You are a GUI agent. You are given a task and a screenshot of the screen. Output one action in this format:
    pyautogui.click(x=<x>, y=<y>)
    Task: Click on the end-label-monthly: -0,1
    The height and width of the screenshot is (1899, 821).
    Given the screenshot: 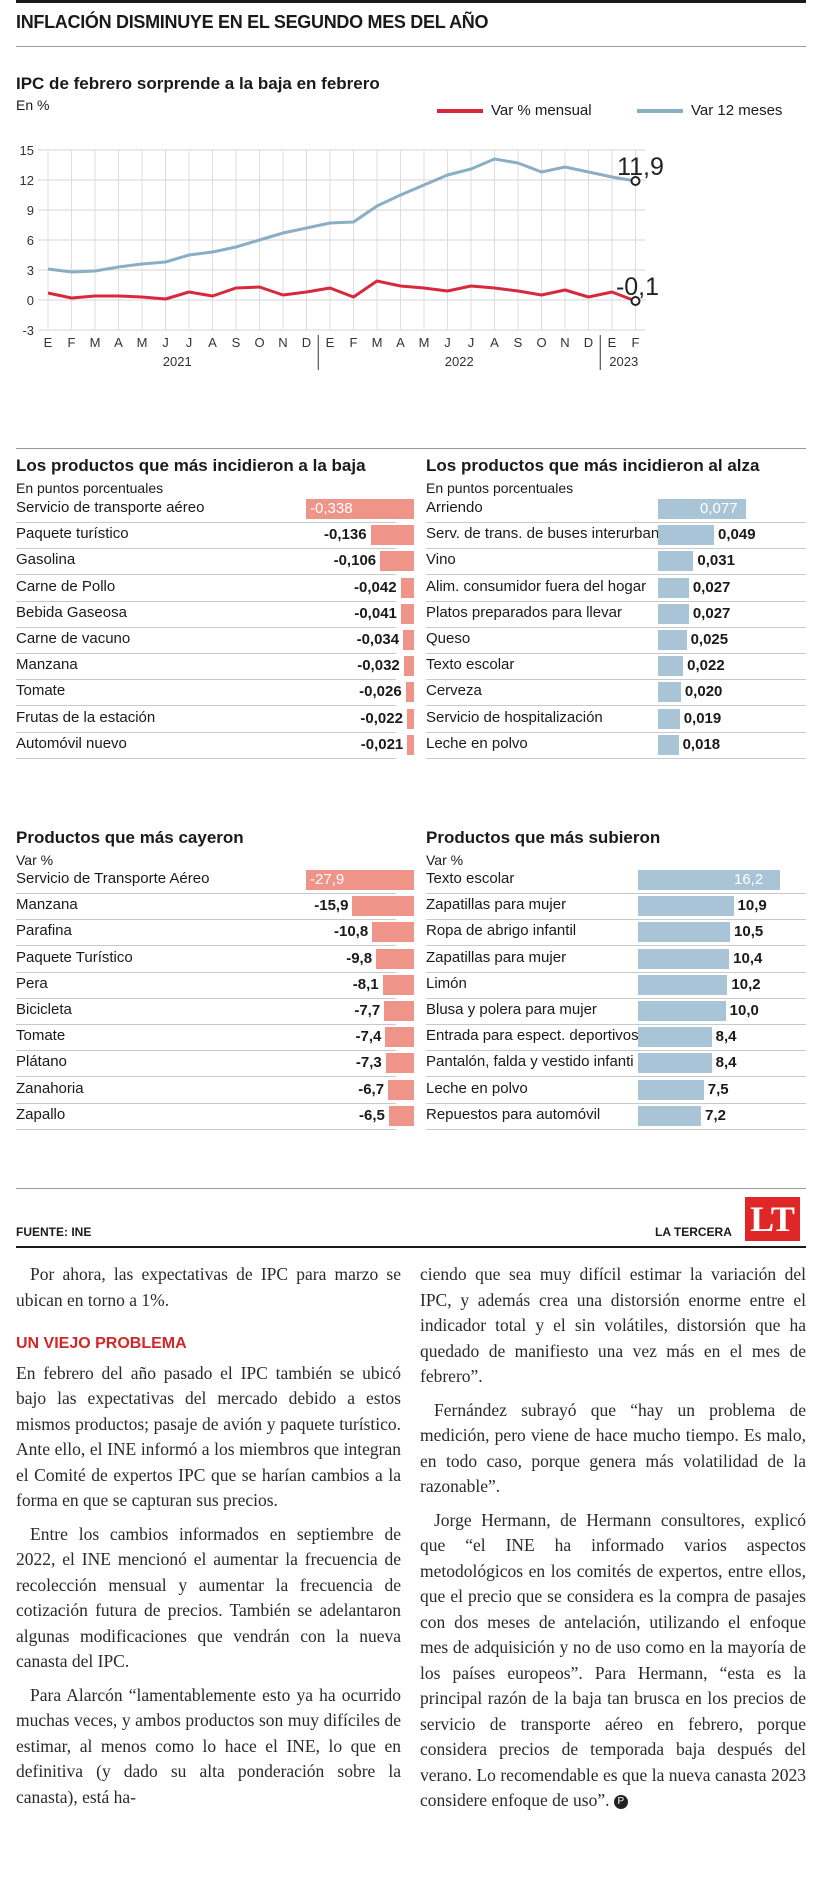 What is the action you would take?
    pyautogui.click(x=637, y=287)
    